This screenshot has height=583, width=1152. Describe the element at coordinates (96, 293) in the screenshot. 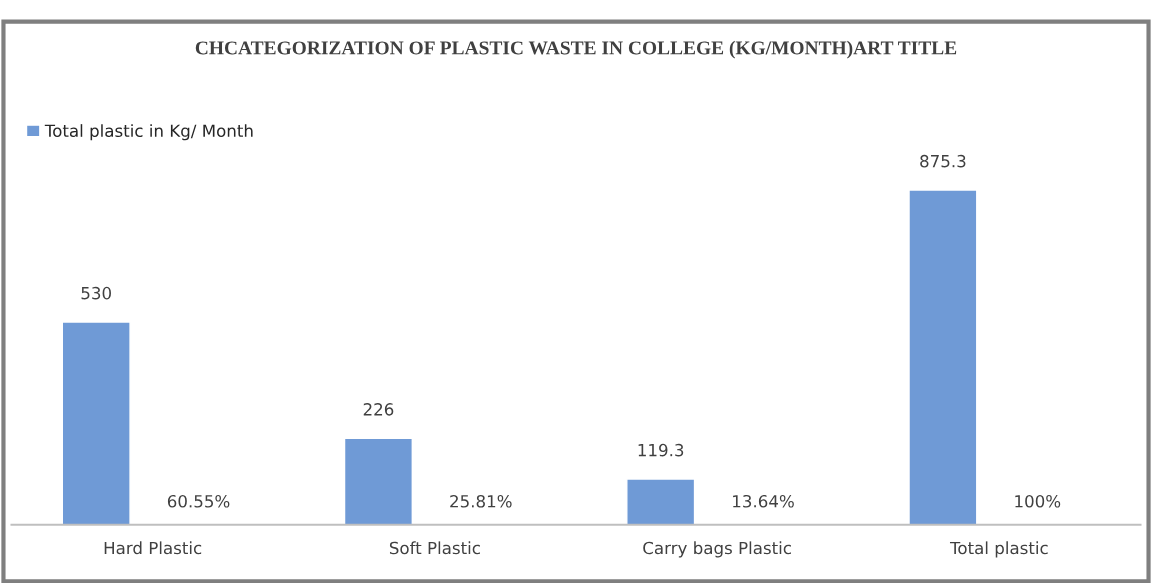

I see `data-label: 530` at that location.